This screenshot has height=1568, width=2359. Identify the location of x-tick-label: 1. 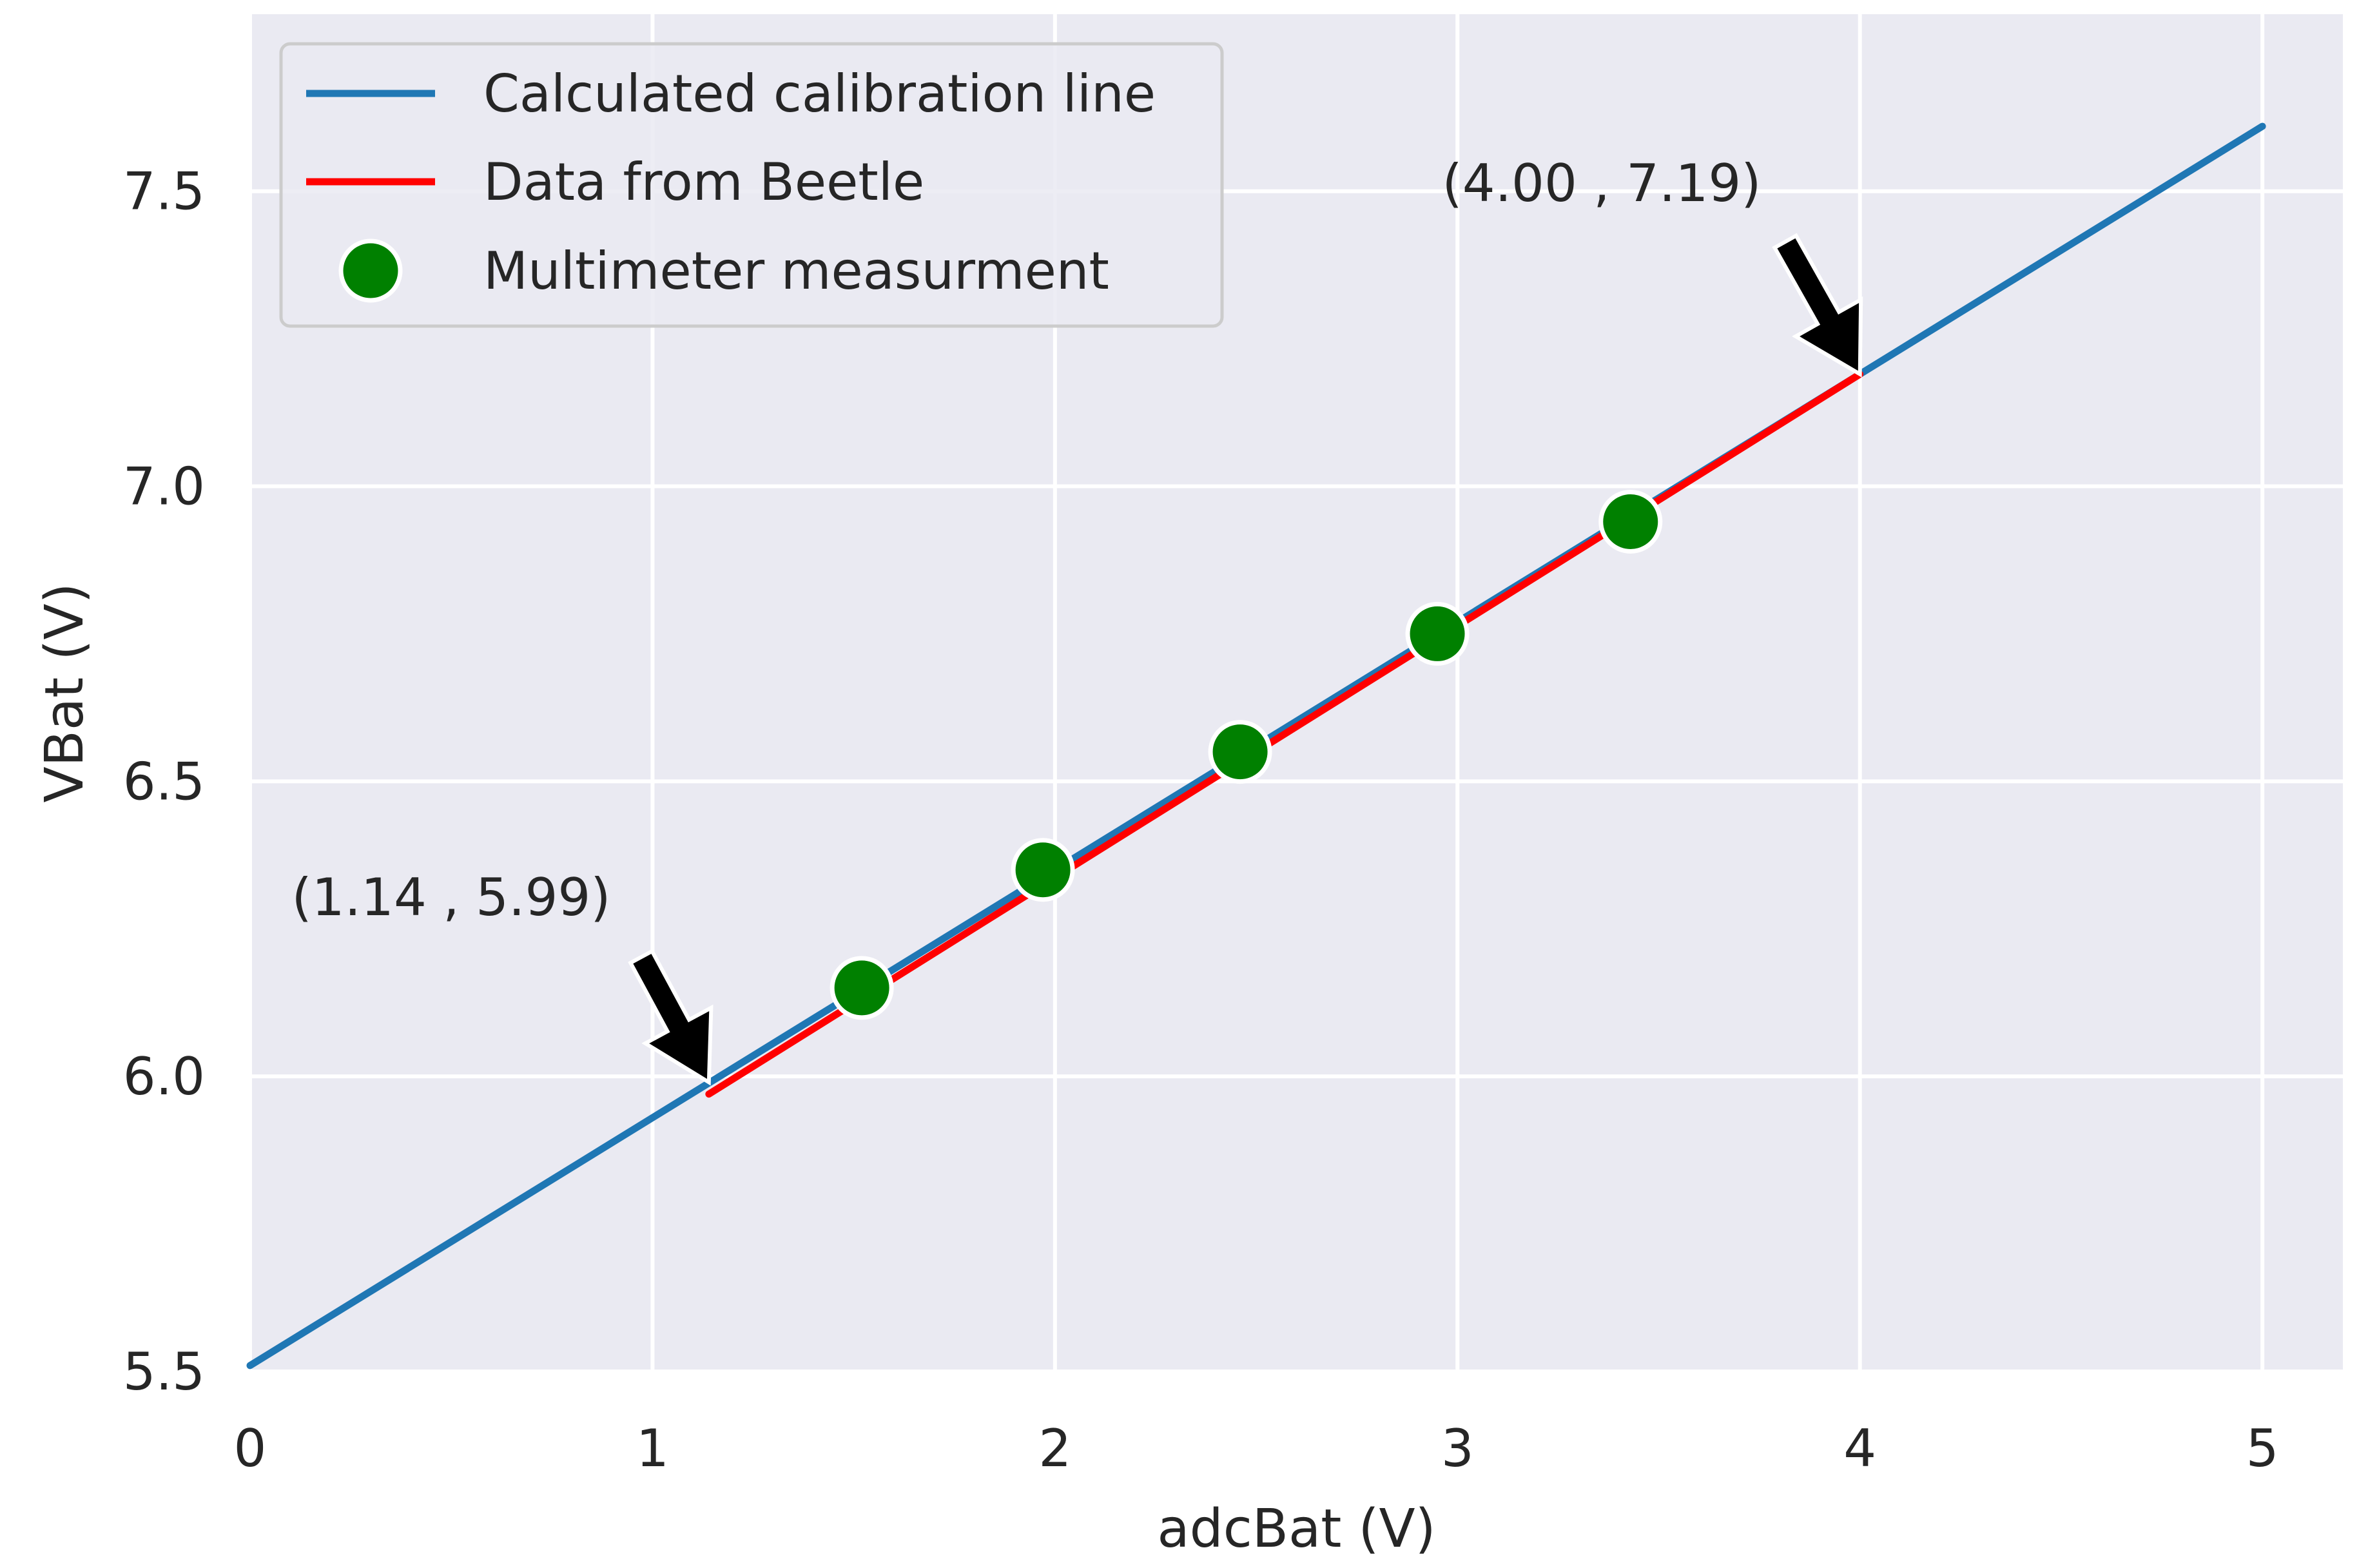
(652, 1448).